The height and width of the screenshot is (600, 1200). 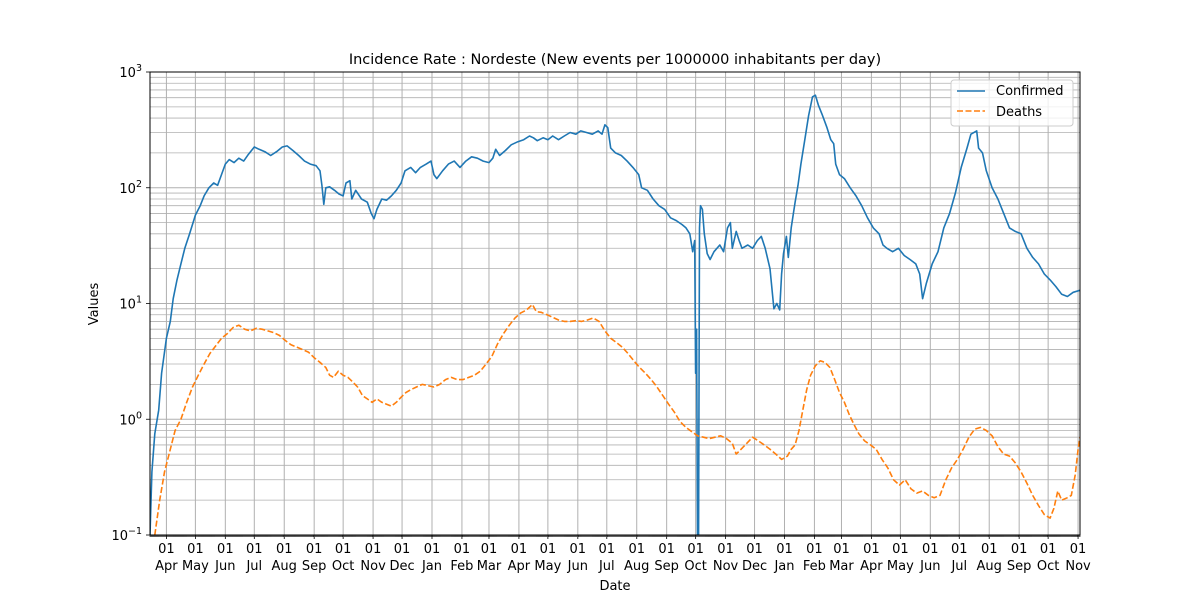 What do you see at coordinates (130, 72) in the screenshot?
I see `y-tick-label: 10³` at bounding box center [130, 72].